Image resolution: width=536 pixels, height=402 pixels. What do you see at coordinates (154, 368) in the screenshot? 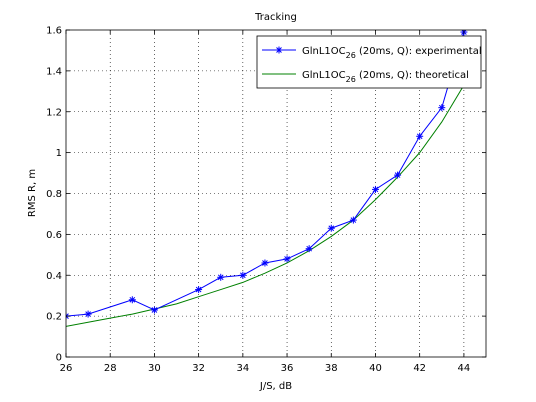
I see `x-tick-label: 30` at bounding box center [154, 368].